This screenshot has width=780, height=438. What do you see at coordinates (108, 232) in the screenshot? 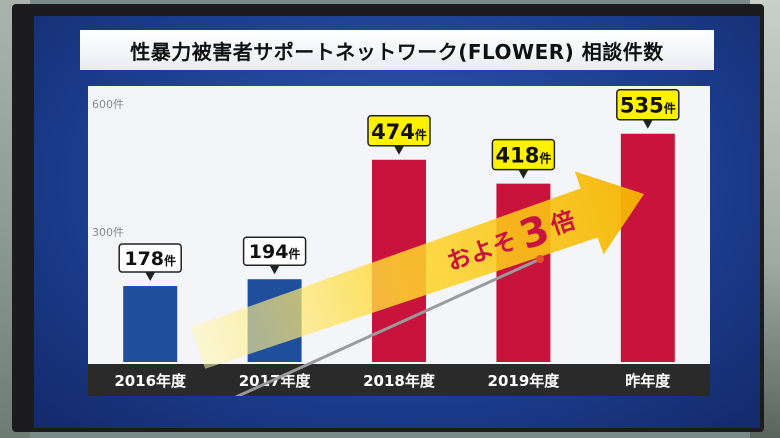
I see `y-tick-label: 300件` at bounding box center [108, 232].